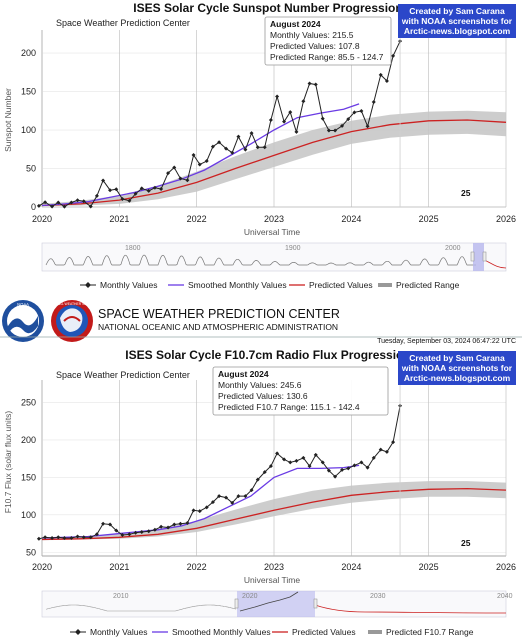 The height and width of the screenshot is (640, 522). Describe the element at coordinates (219, 314) in the screenshot. I see `site-title: SPACE WEATHER PREDICTION CENTER` at that location.